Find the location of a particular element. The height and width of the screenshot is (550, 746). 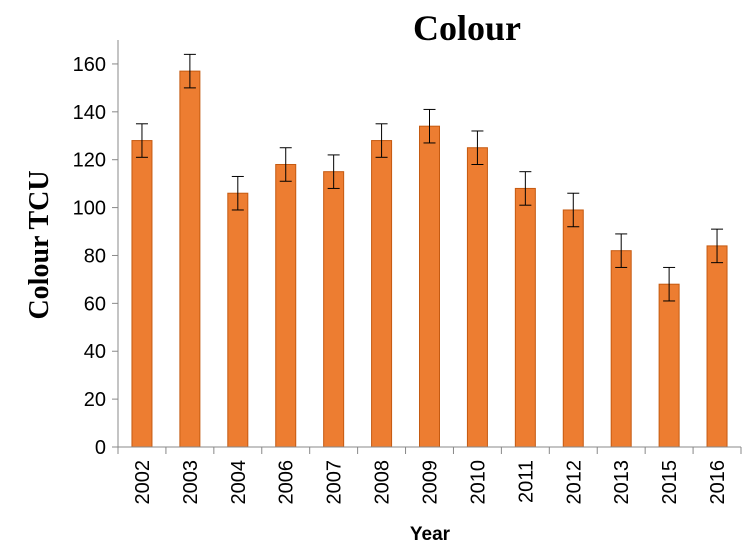

x-tick-label-2007: 2007 is located at coordinates (335, 482).